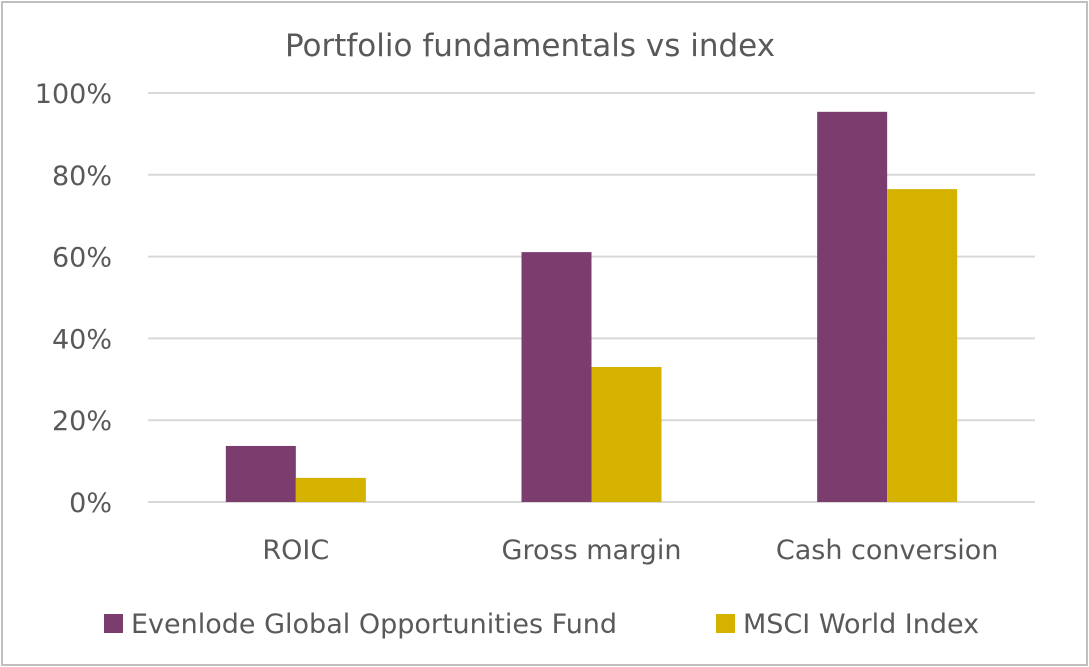 This screenshot has height=667, width=1089. Describe the element at coordinates (295, 550) in the screenshot. I see `x-tick-label: ROIC` at that location.